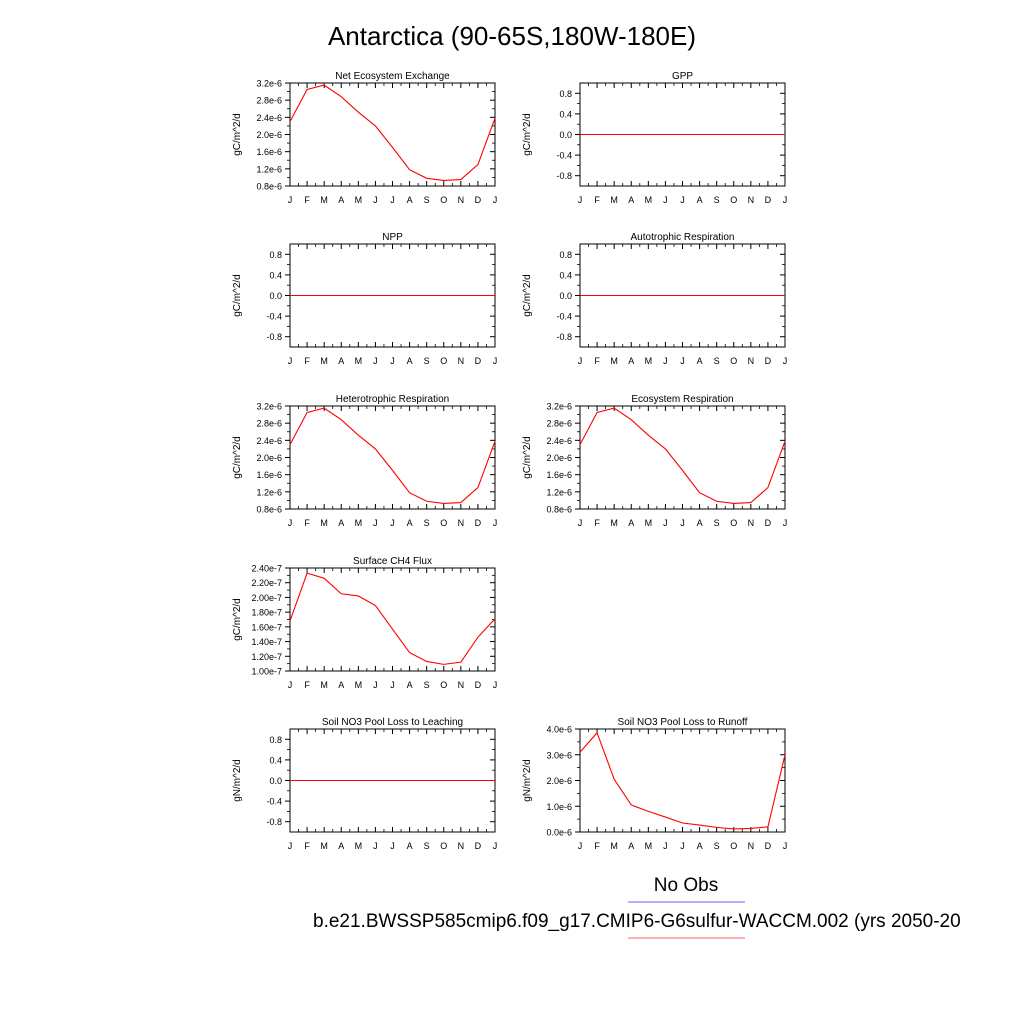  Describe the element at coordinates (269, 424) in the screenshot. I see `y-tick-label: 2.8e-6` at that location.